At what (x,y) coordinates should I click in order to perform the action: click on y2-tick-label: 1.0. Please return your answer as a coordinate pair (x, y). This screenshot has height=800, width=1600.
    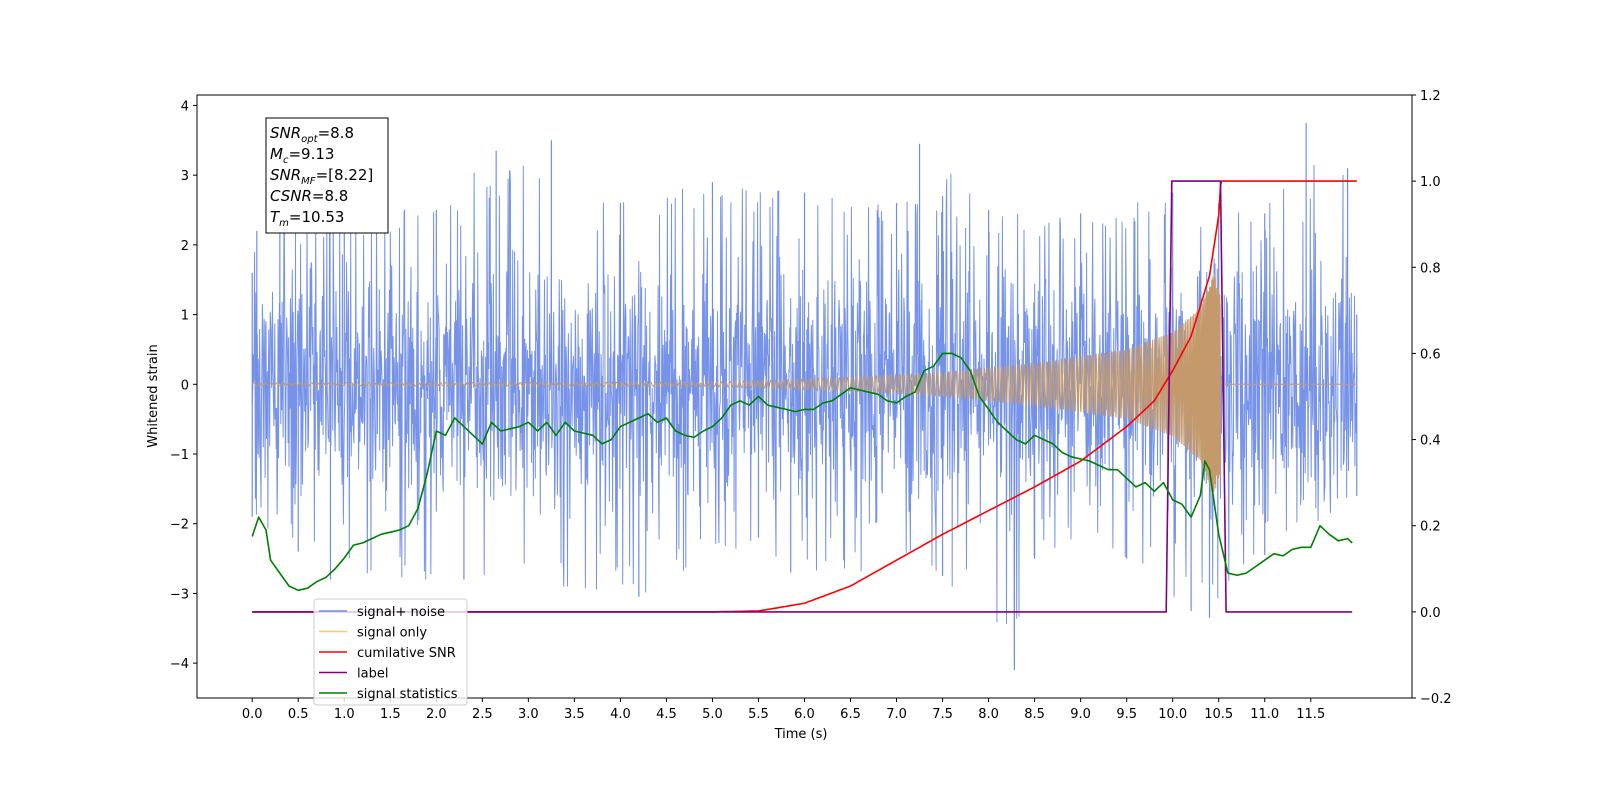
    Looking at the image, I should click on (1430, 182).